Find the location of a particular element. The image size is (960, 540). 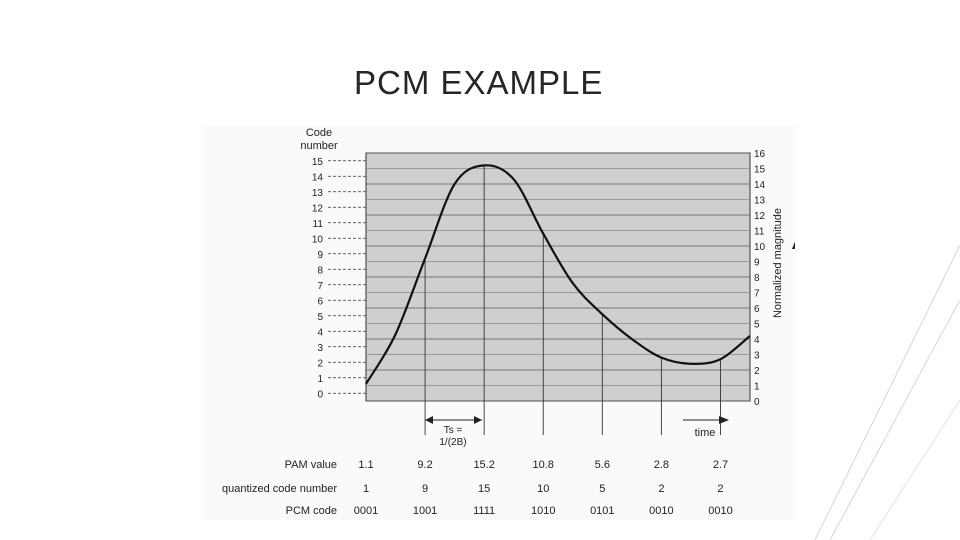

magnitude-tick-label: 2 is located at coordinates (757, 371).